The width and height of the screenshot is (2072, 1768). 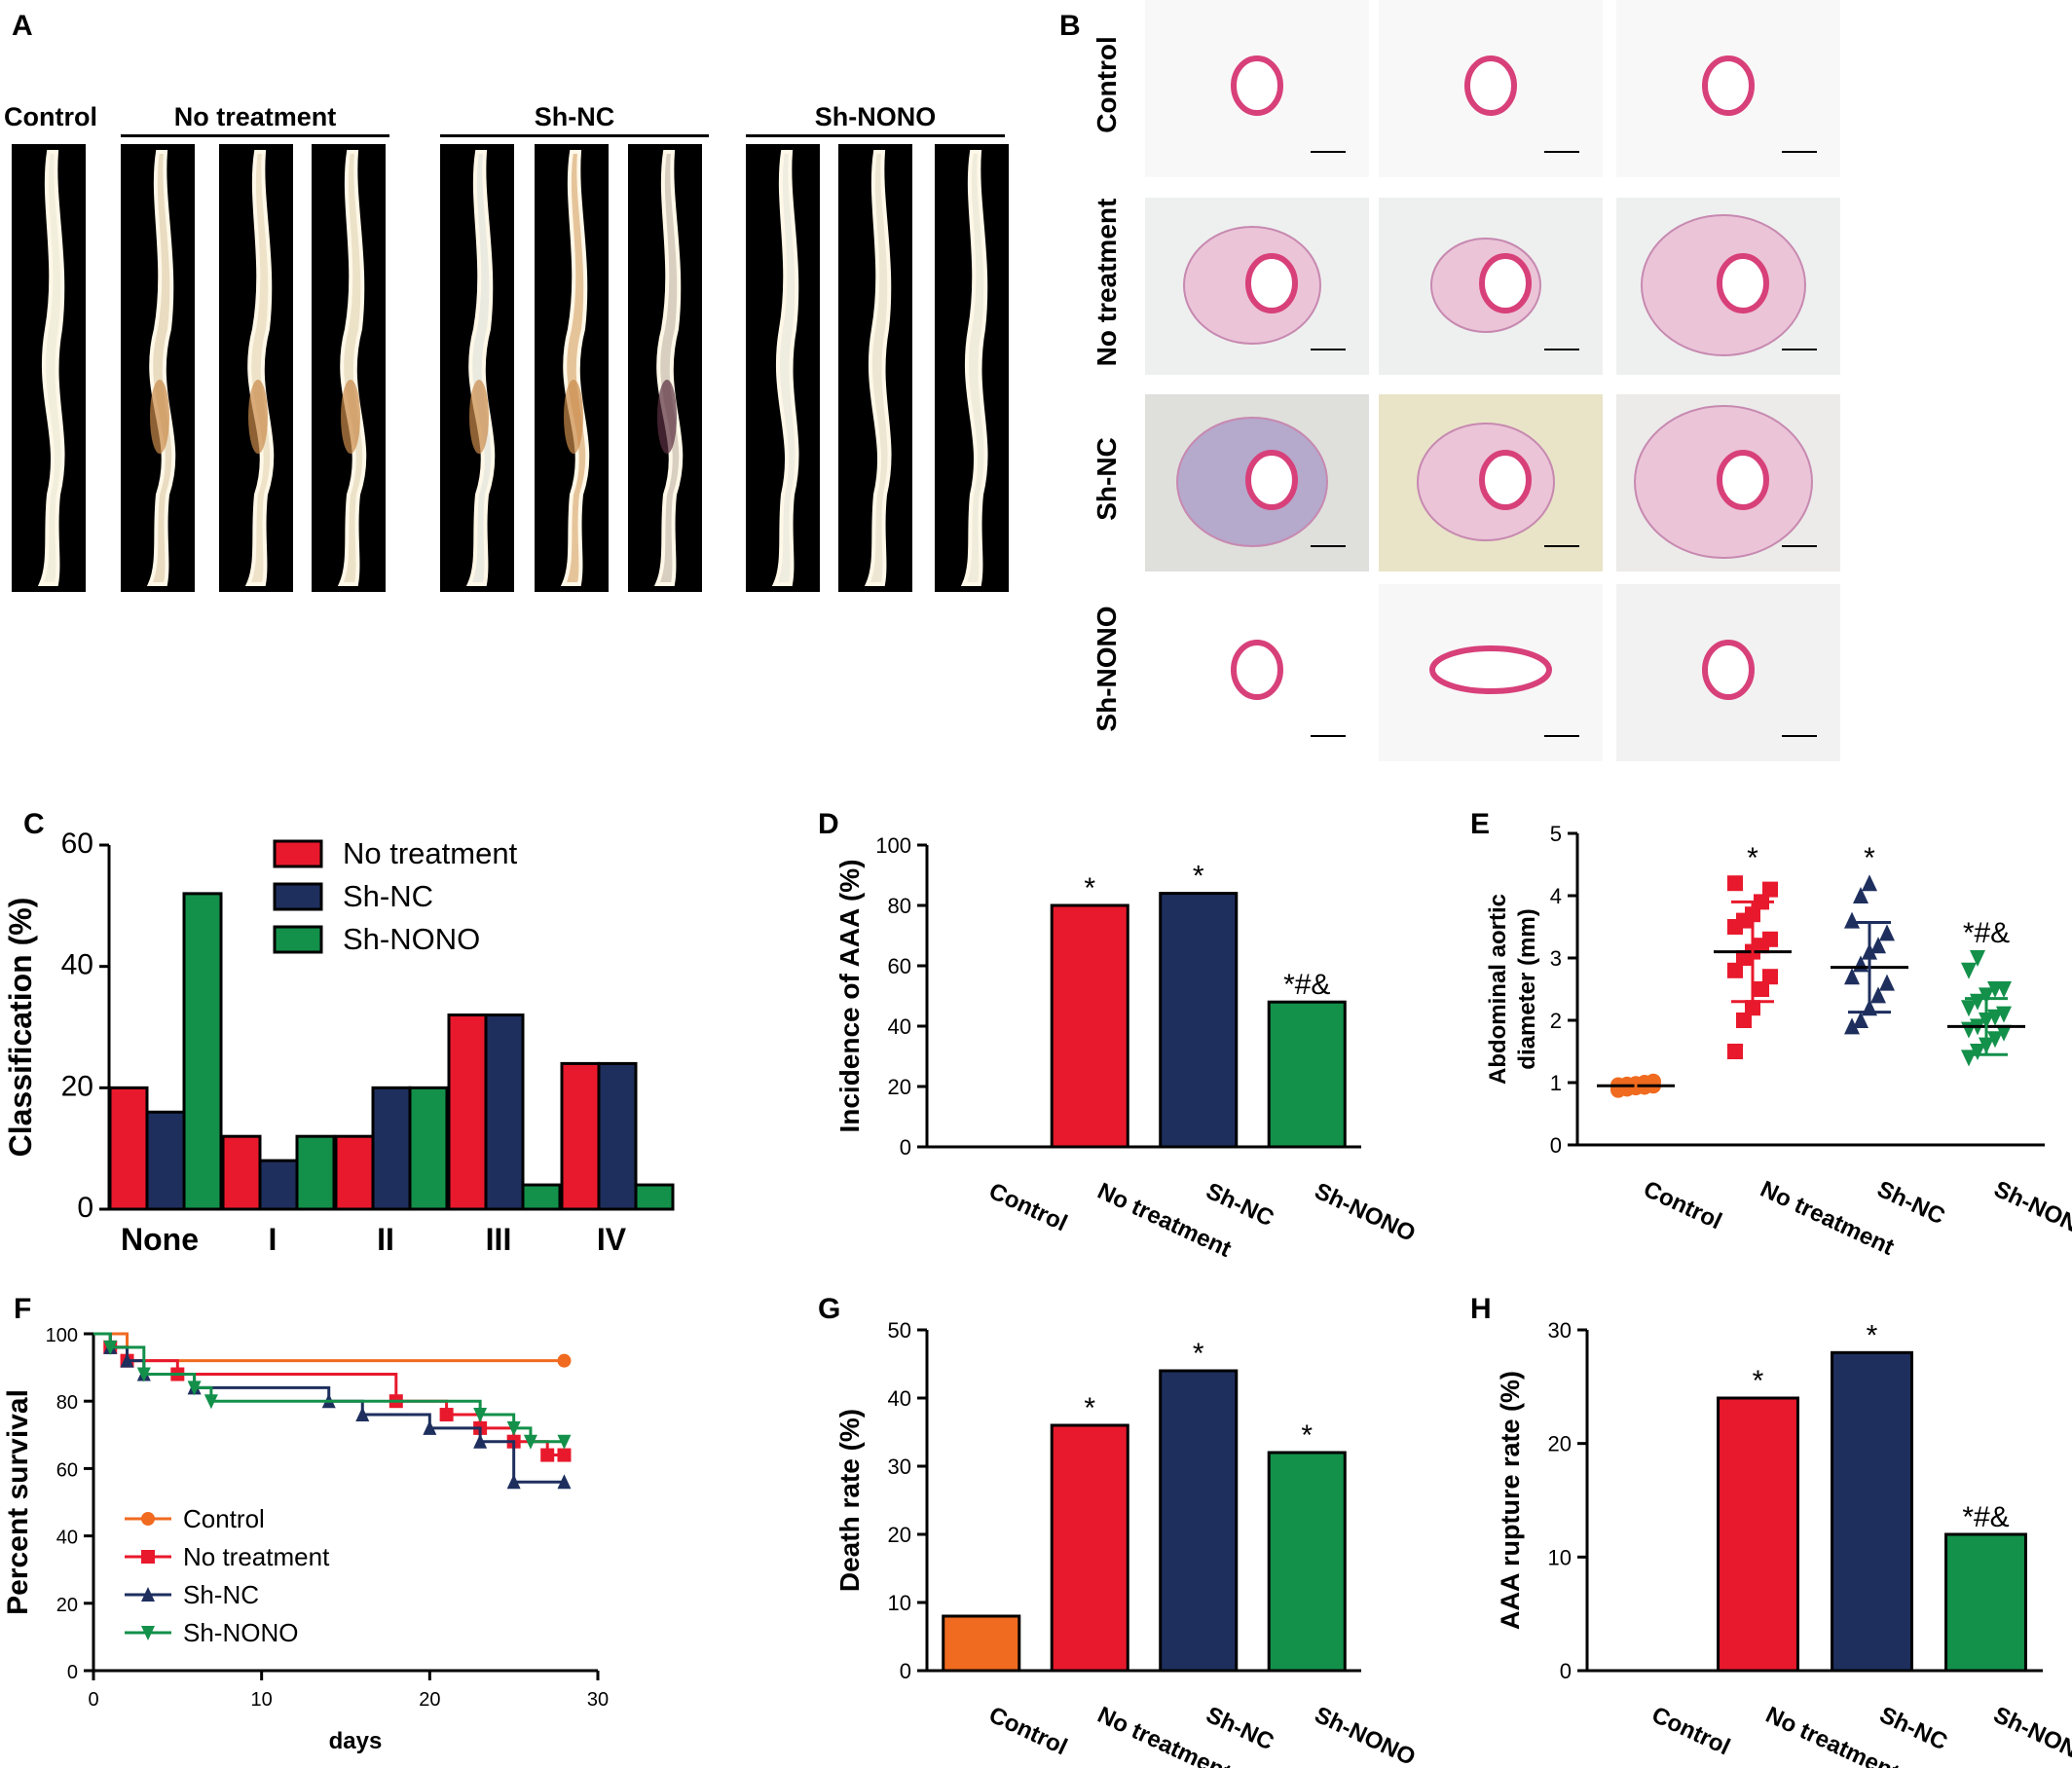 What do you see at coordinates (574, 116) in the screenshot?
I see `panel-a-group-sh-nc: Sh-NC` at bounding box center [574, 116].